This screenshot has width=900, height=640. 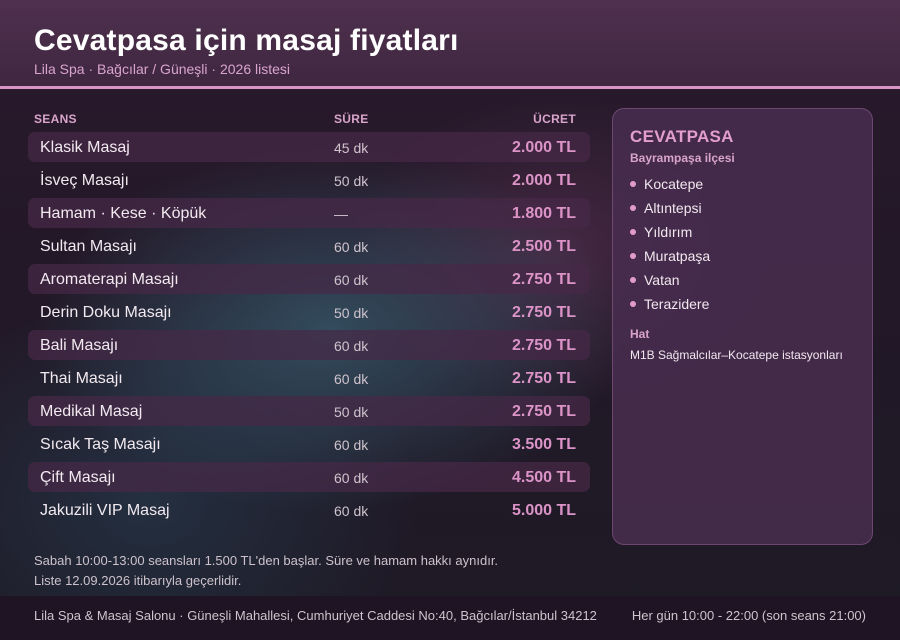 What do you see at coordinates (78, 477) in the screenshot?
I see `session-name: Çift Masajı` at bounding box center [78, 477].